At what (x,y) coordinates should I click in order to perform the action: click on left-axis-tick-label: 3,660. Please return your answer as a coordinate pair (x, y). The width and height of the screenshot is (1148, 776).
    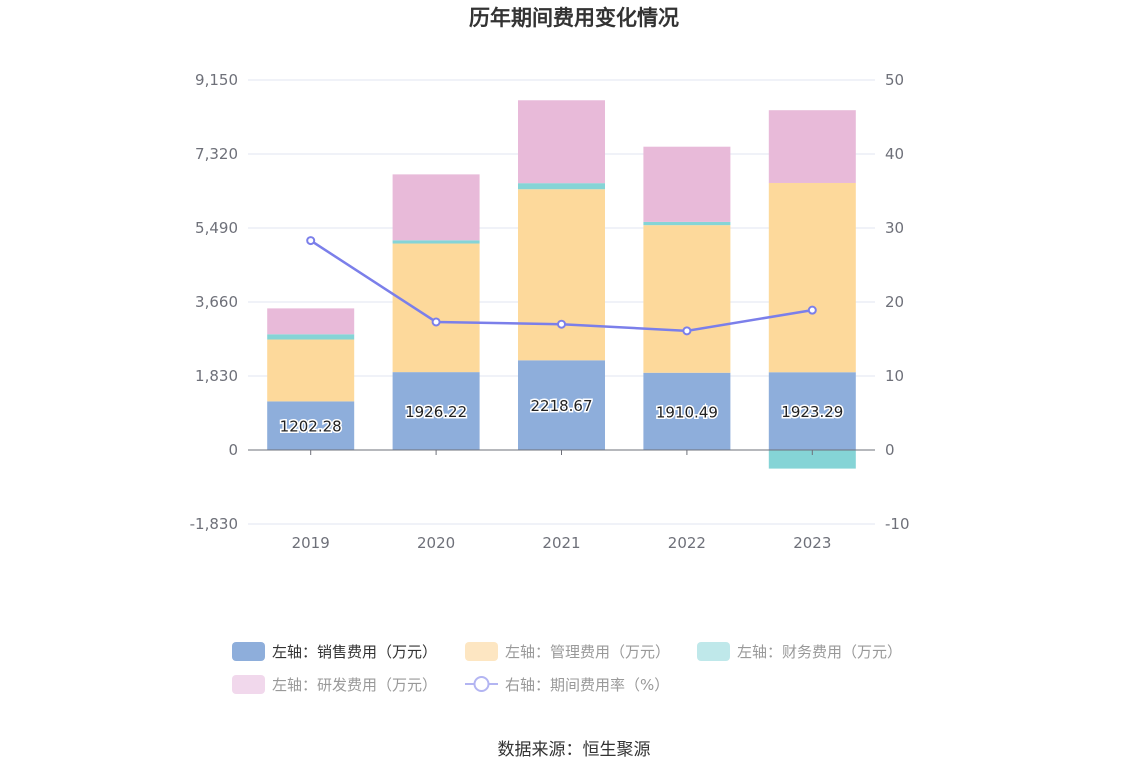
    Looking at the image, I should click on (216, 302).